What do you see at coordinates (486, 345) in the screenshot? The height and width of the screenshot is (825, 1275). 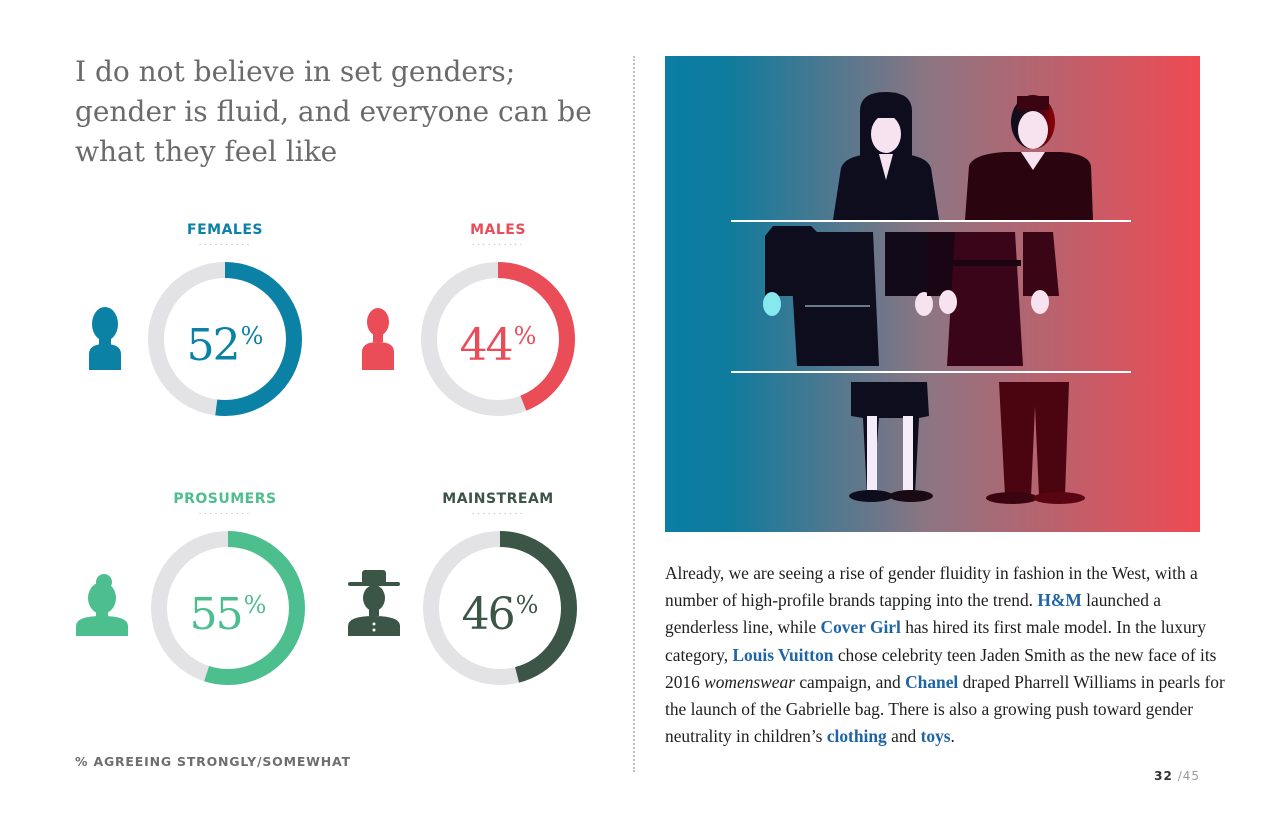 I see `value-number: 44` at bounding box center [486, 345].